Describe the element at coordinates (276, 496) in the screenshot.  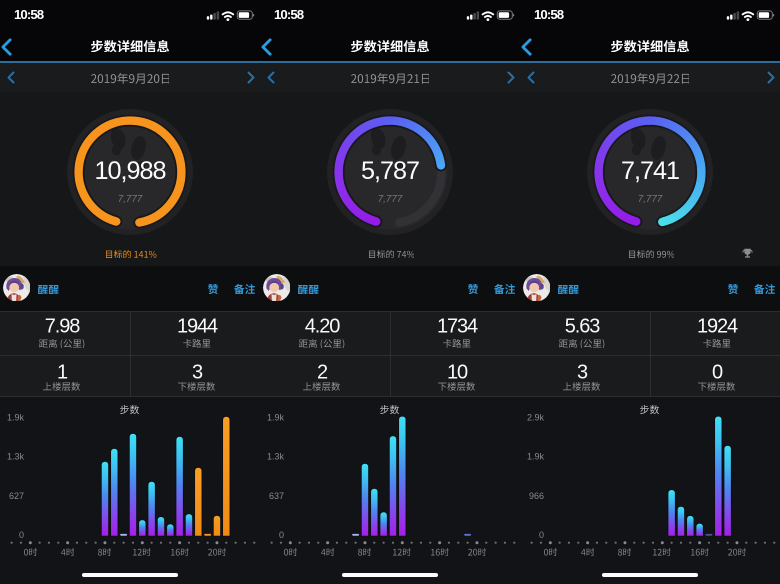
I see `svg-text: 637` at that location.